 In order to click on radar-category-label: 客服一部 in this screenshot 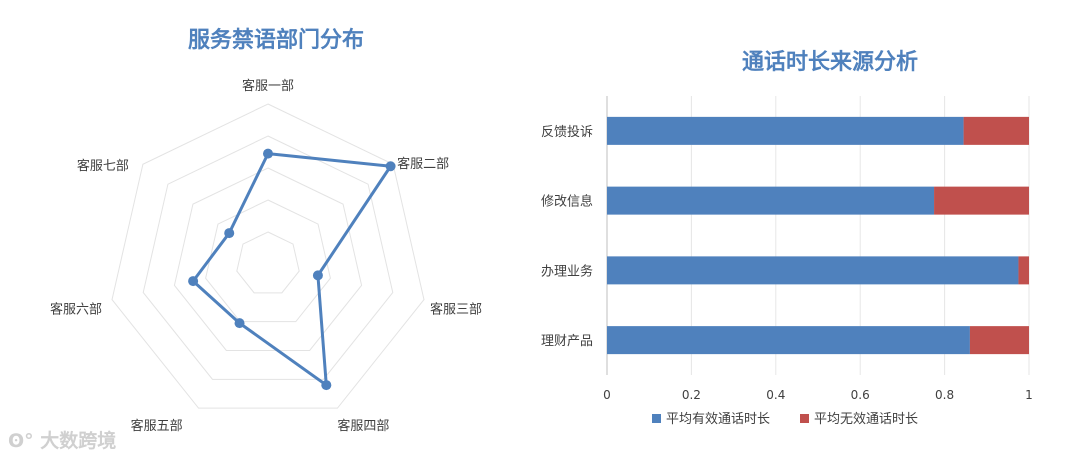, I will do `click(268, 86)`.